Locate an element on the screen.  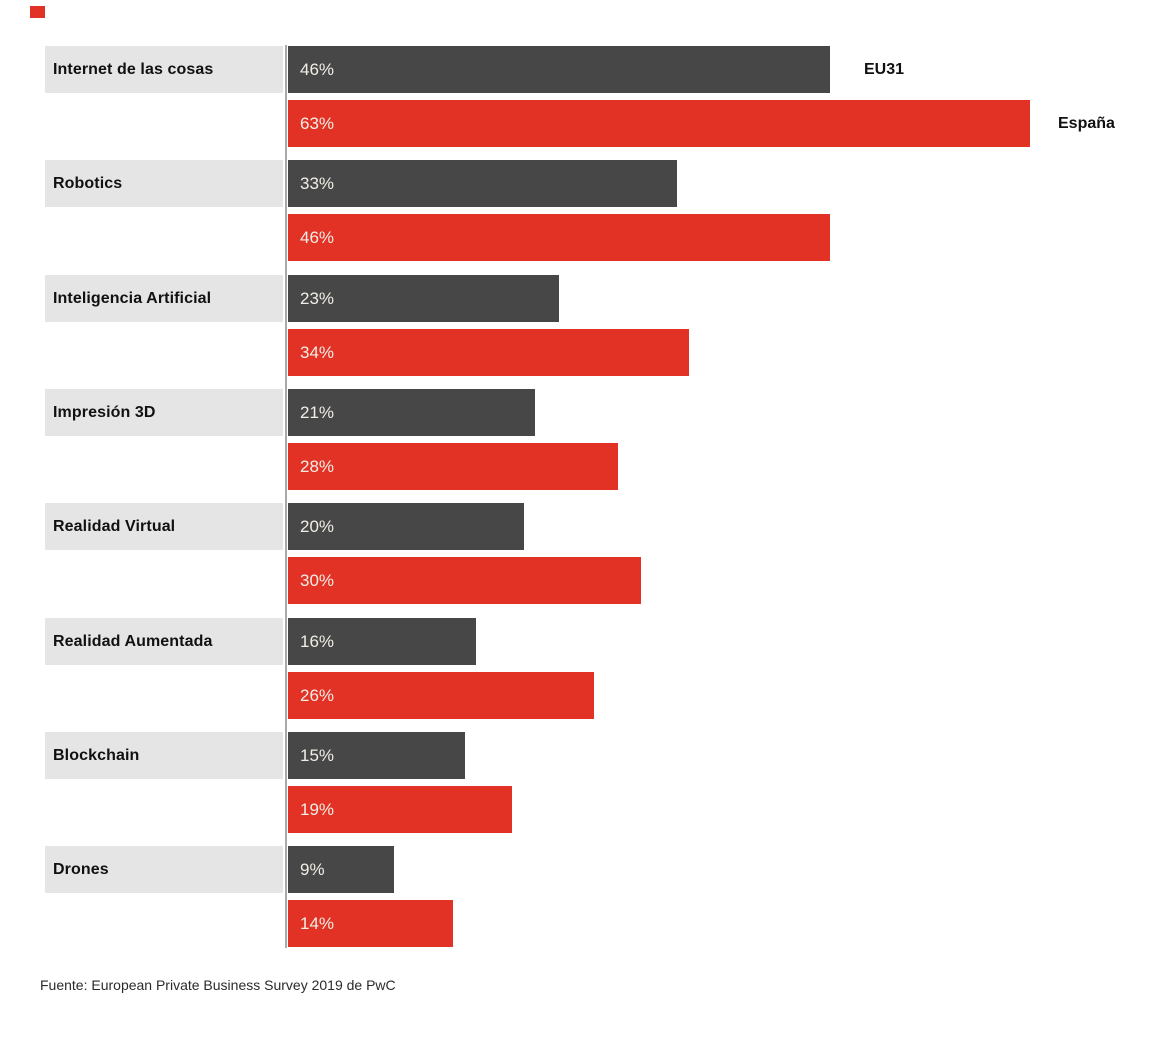
bar-eu31: 46% is located at coordinates (559, 69).